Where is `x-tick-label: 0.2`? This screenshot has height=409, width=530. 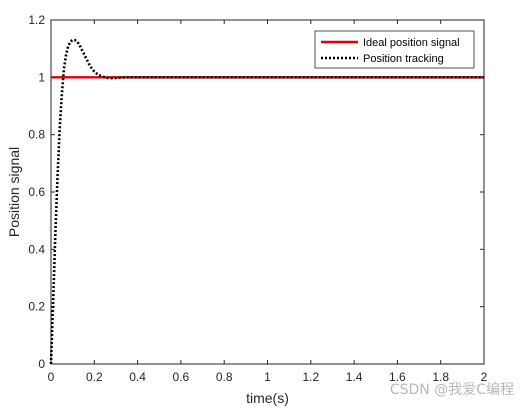 x-tick-label: 0.2 is located at coordinates (94, 377).